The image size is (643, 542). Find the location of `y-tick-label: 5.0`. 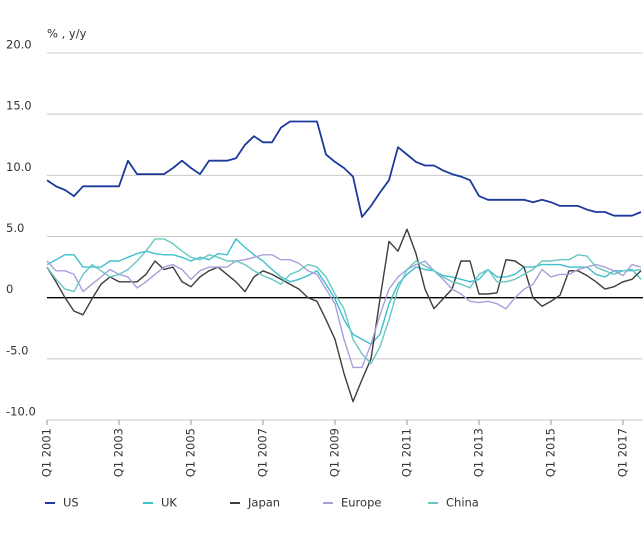

y-tick-label: 5.0 is located at coordinates (15, 228).